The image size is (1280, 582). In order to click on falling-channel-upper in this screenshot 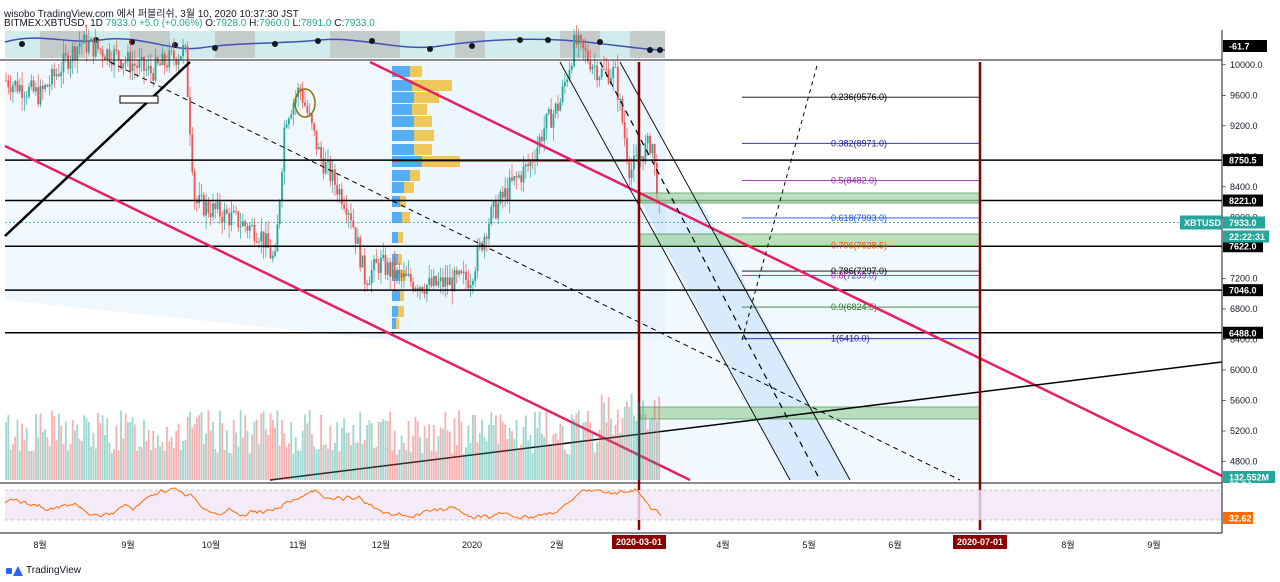, I will do `click(675, 271)`.